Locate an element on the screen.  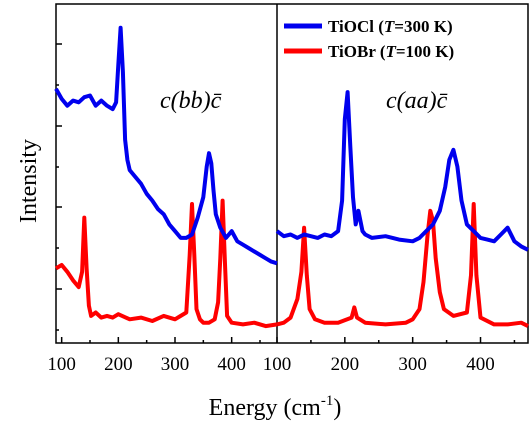
panel-label-bb: c(bb)c̄ is located at coordinates (191, 101).